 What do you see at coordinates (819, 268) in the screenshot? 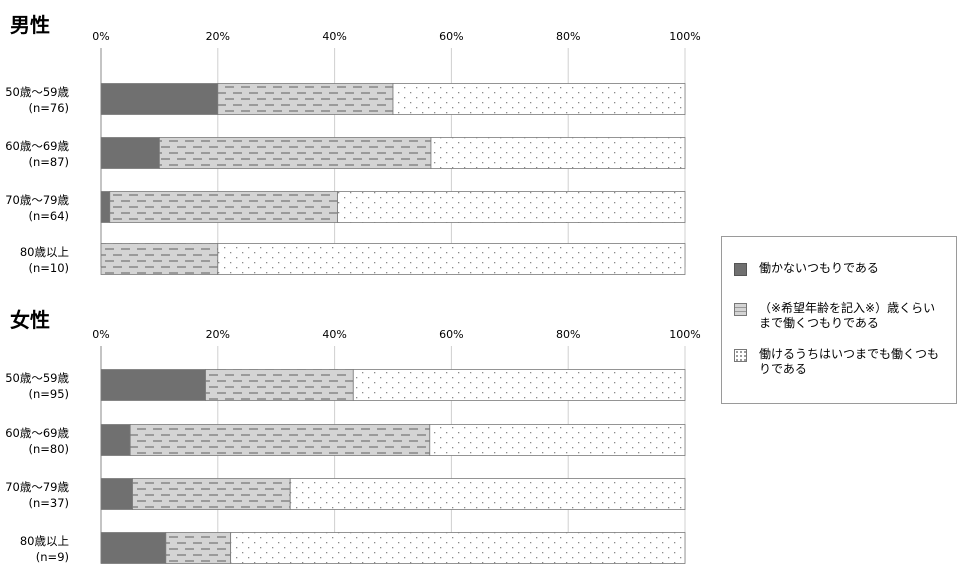
I see `legend-label-solid: 働かないつもりである` at bounding box center [819, 268].